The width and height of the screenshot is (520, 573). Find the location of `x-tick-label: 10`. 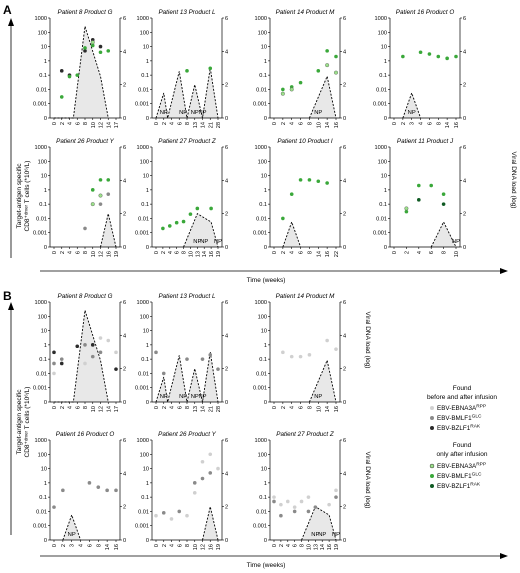

x-tick-label: 10 is located at coordinates (319, 125).